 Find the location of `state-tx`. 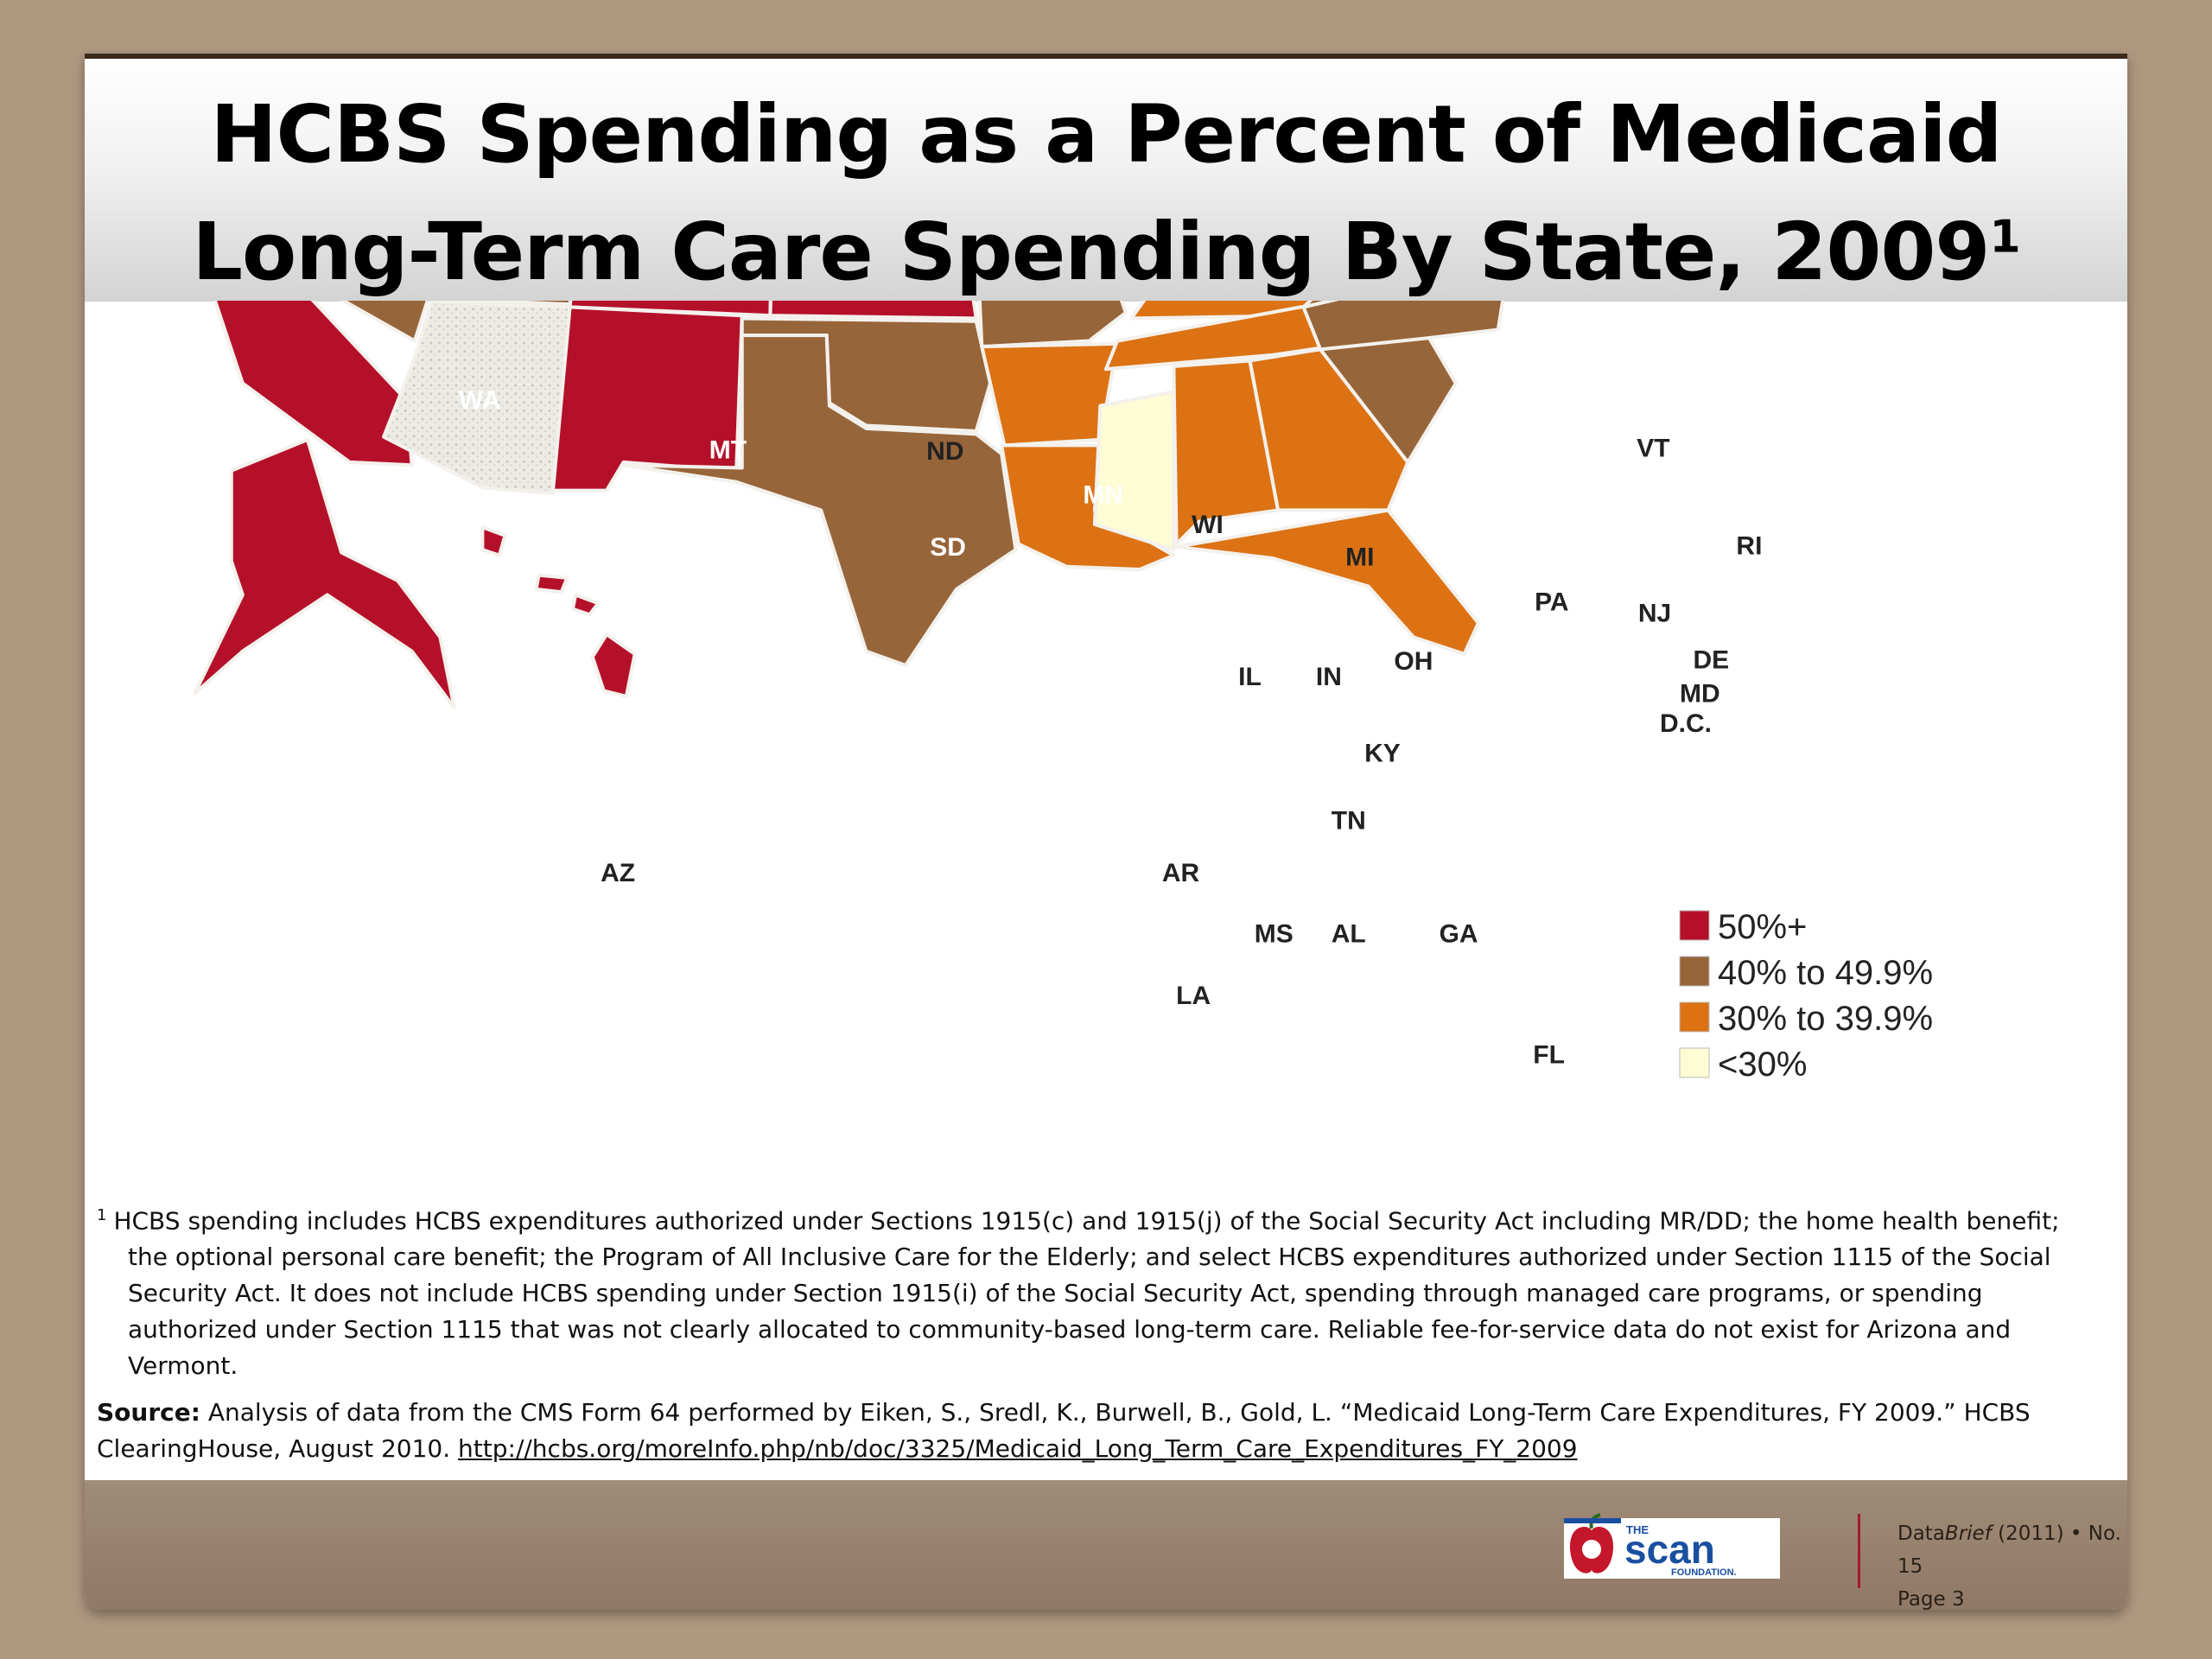

state-tx is located at coordinates (819, 500).